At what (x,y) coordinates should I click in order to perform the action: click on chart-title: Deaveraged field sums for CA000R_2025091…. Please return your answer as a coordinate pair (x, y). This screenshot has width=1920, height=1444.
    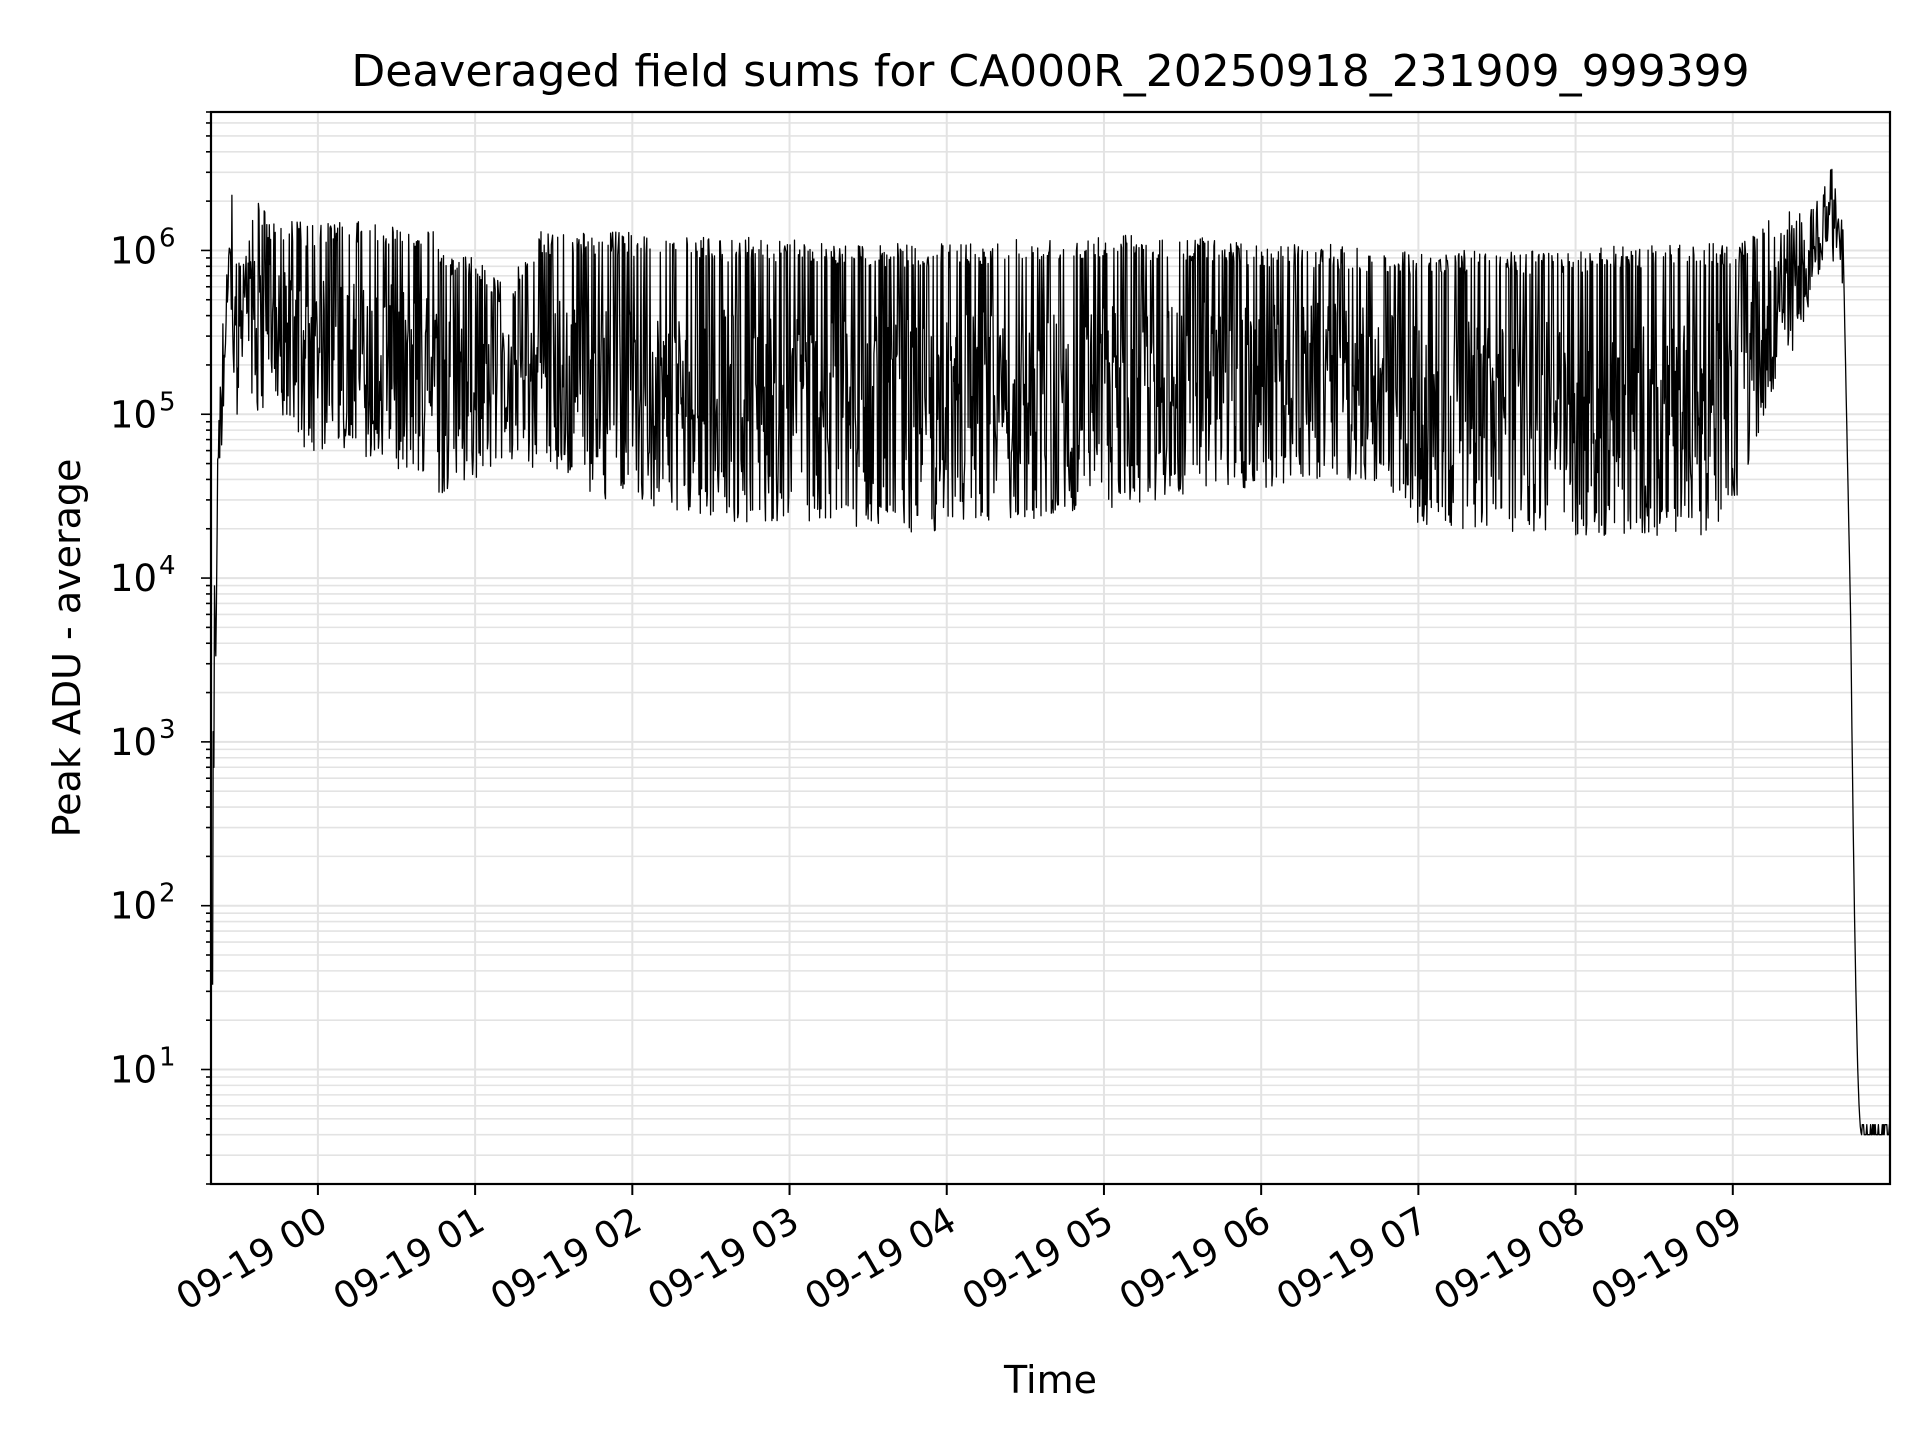
    Looking at the image, I should click on (1050, 71).